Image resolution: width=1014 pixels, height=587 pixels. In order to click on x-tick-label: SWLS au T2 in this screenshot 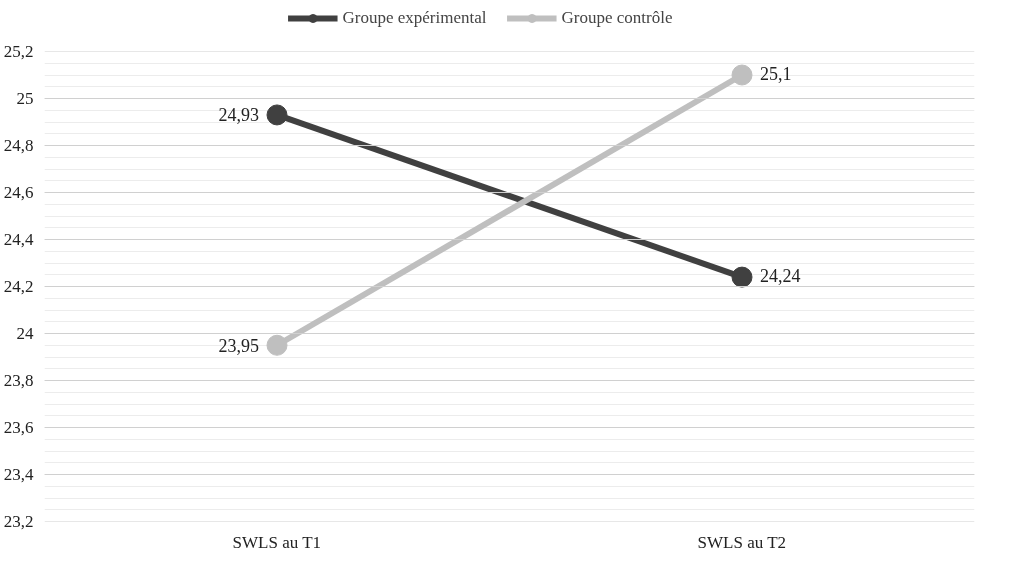, I will do `click(742, 542)`.